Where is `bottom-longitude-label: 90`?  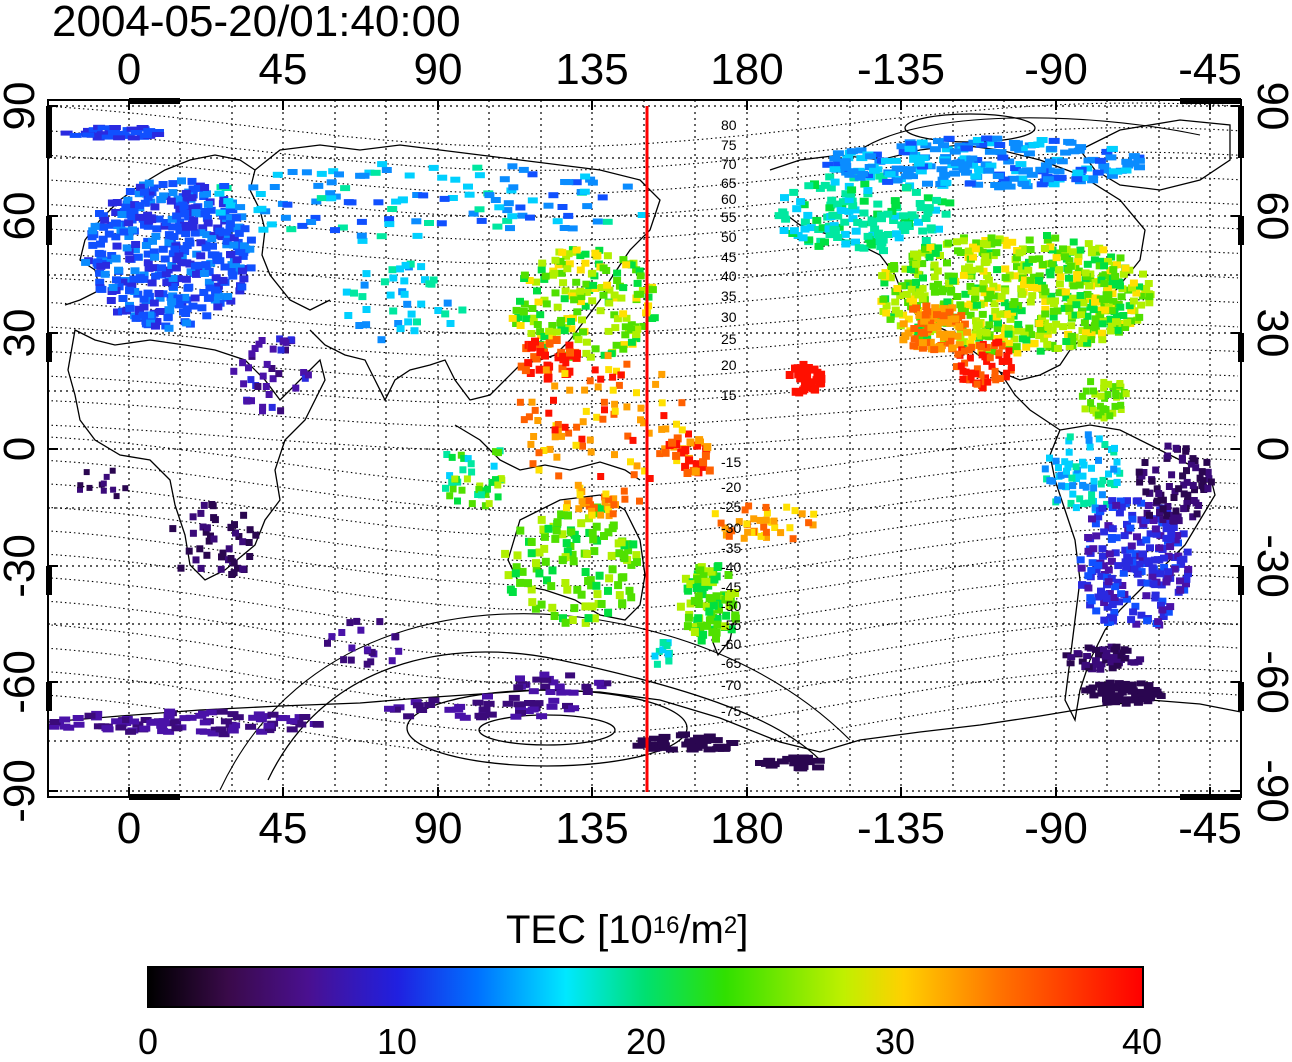
bottom-longitude-label: 90 is located at coordinates (438, 827).